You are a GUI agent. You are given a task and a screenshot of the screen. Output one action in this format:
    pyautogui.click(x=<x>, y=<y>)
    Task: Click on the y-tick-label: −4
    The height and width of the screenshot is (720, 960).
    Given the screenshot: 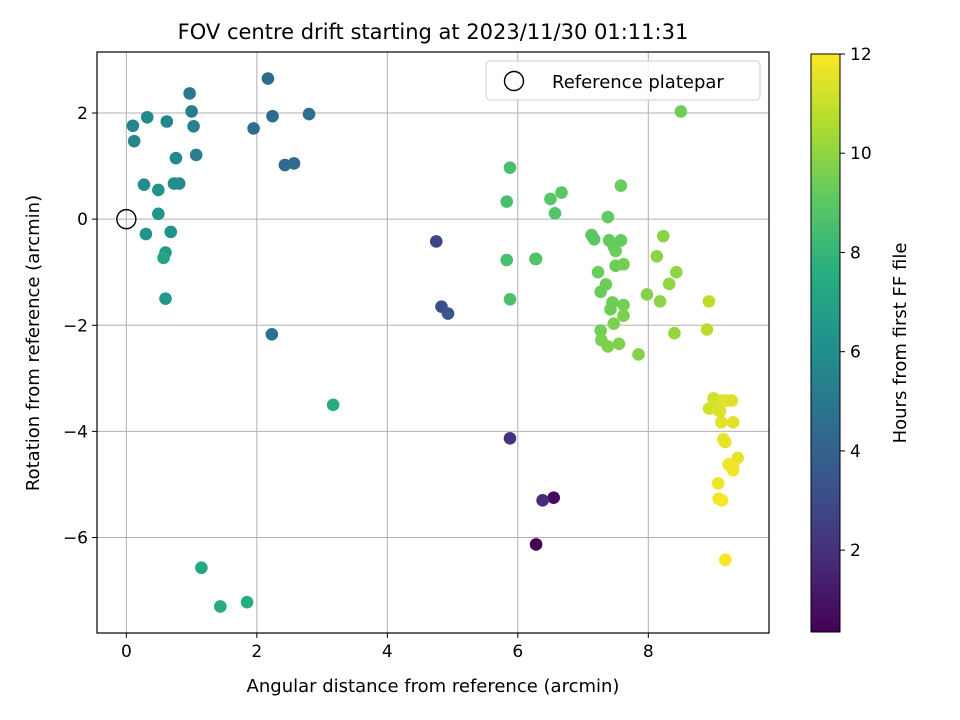 What is the action you would take?
    pyautogui.click(x=75, y=432)
    